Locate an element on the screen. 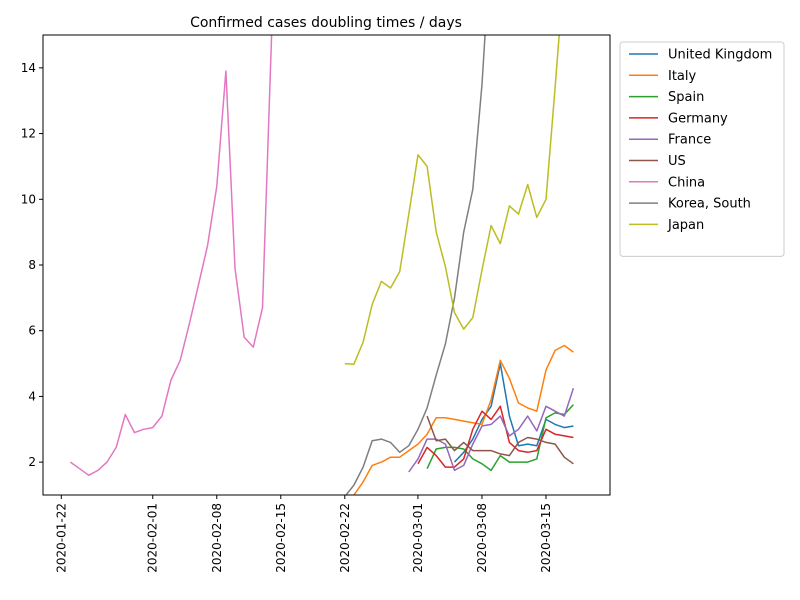 This screenshot has width=800, height=600. x-tick-label-3: 2020-02-15 is located at coordinates (281, 538).